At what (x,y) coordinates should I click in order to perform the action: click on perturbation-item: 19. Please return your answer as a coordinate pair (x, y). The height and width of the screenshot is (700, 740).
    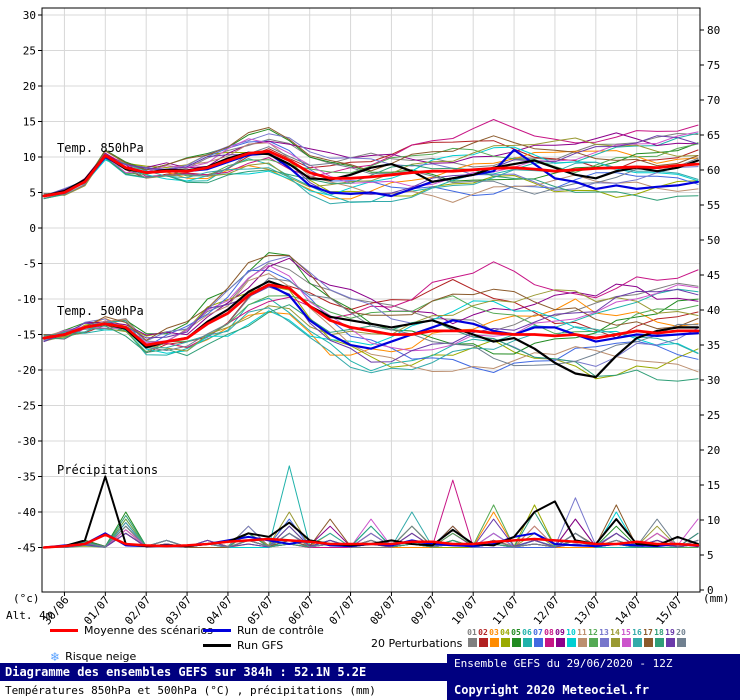
    Looking at the image, I should click on (670, 637).